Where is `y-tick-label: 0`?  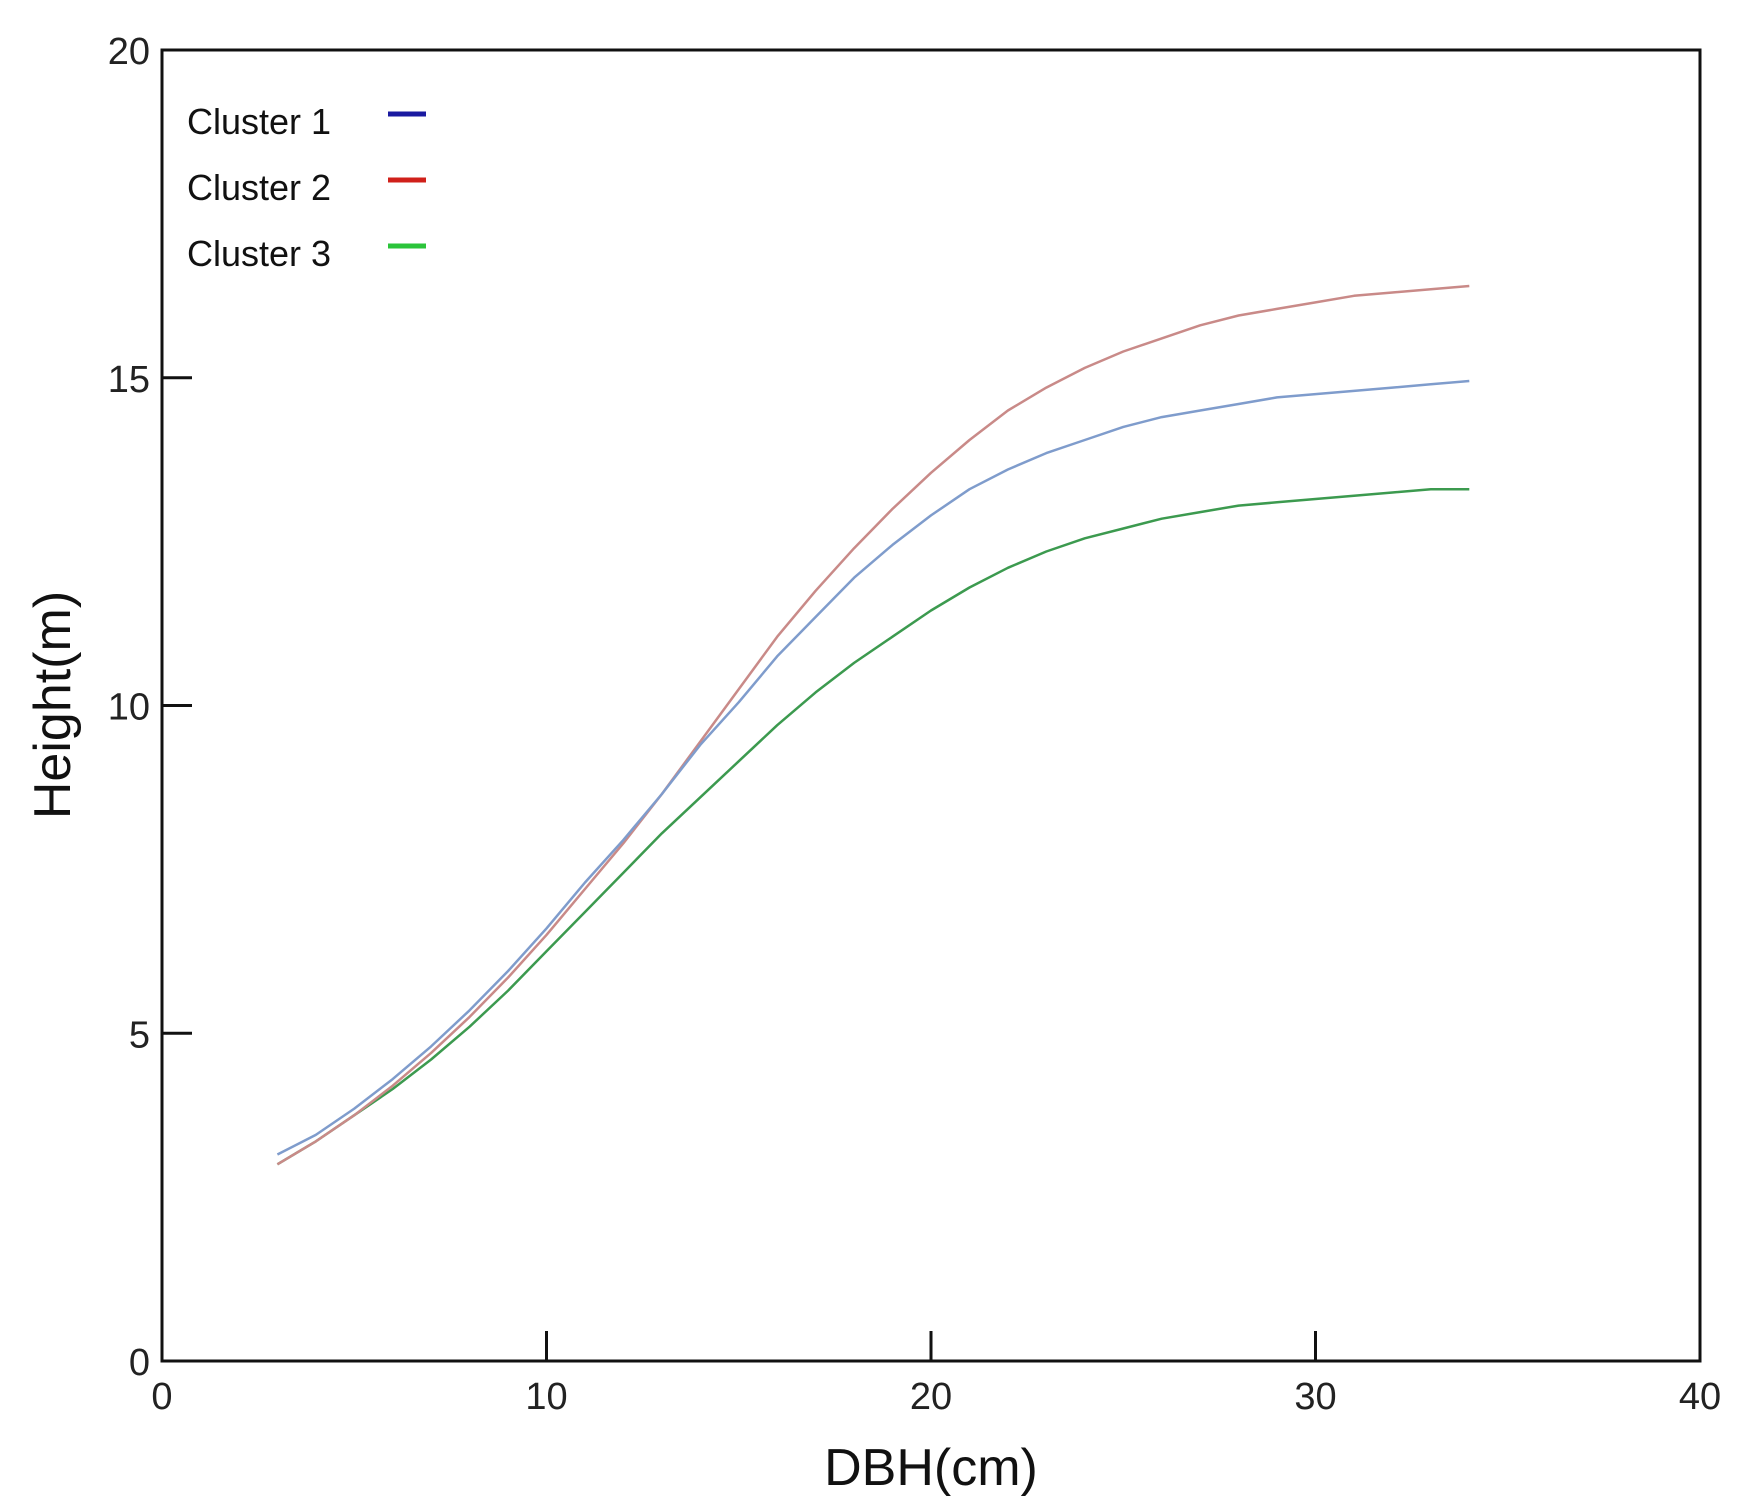 y-tick-label: 0 is located at coordinates (139, 1363).